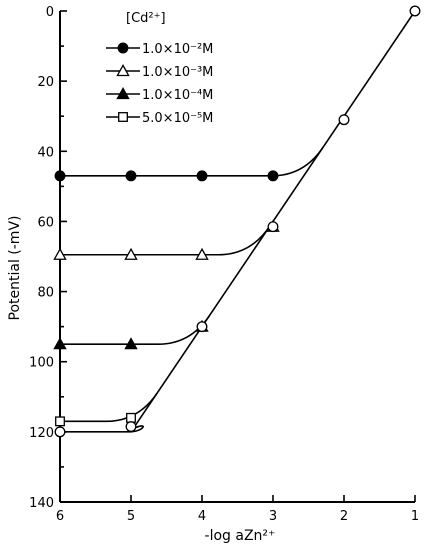 The image size is (427, 550). I want to click on y-tick-label: 100, so click(41, 363).